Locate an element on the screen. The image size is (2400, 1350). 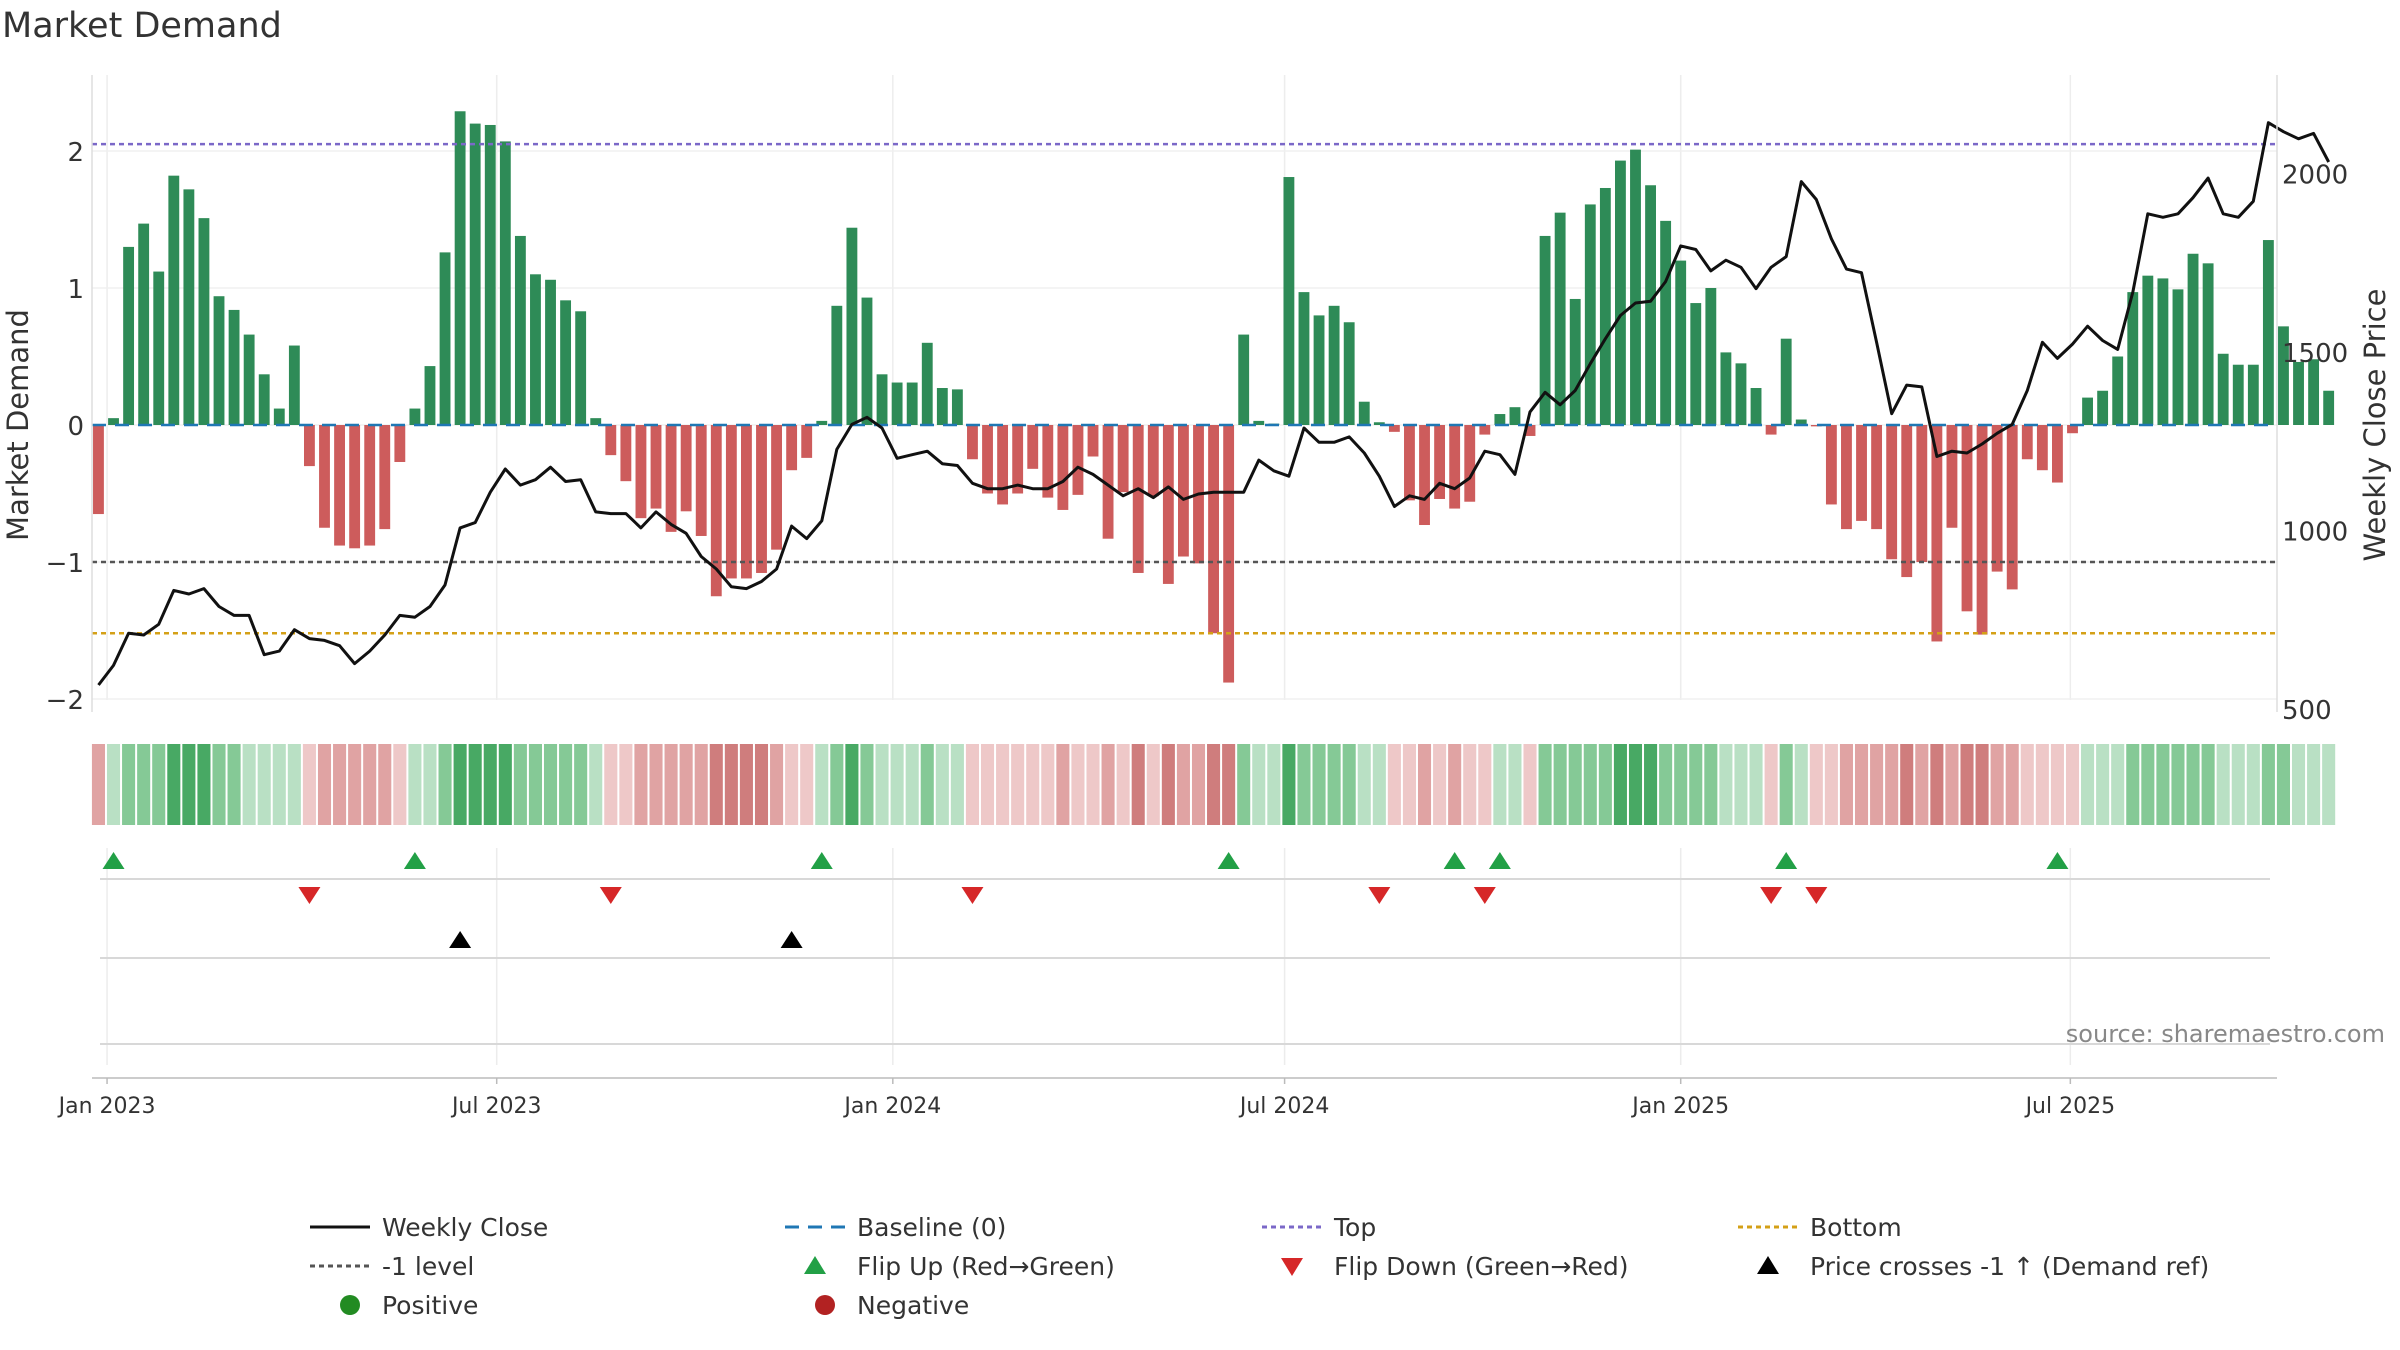
y2-tick-label: 2000 is located at coordinates (2315, 176).